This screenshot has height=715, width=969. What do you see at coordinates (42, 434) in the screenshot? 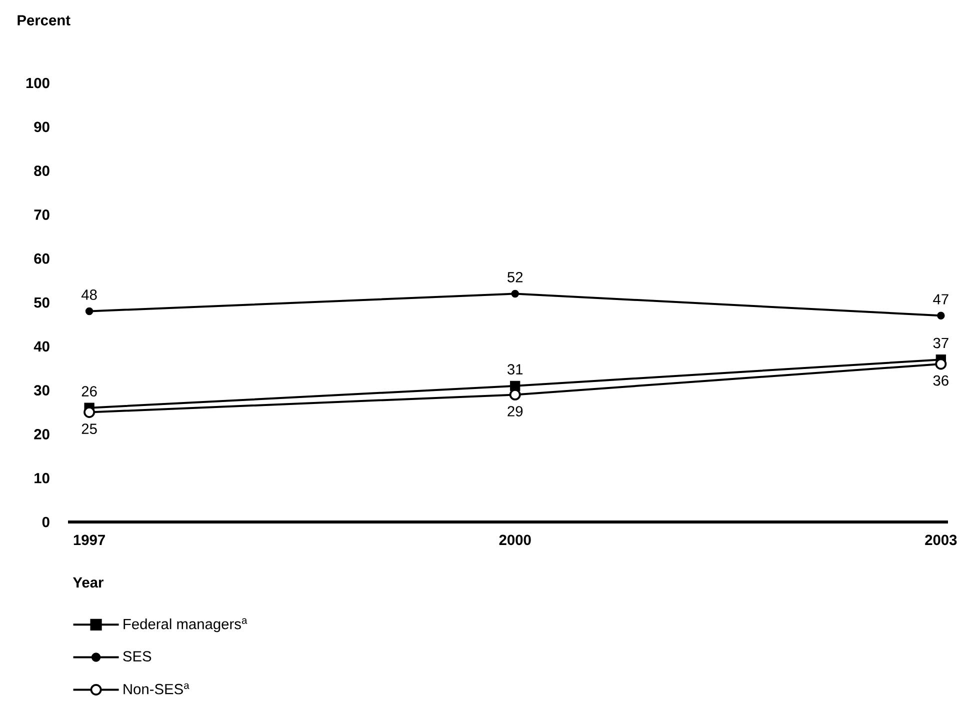
I see `y-tick-label: 20` at bounding box center [42, 434].